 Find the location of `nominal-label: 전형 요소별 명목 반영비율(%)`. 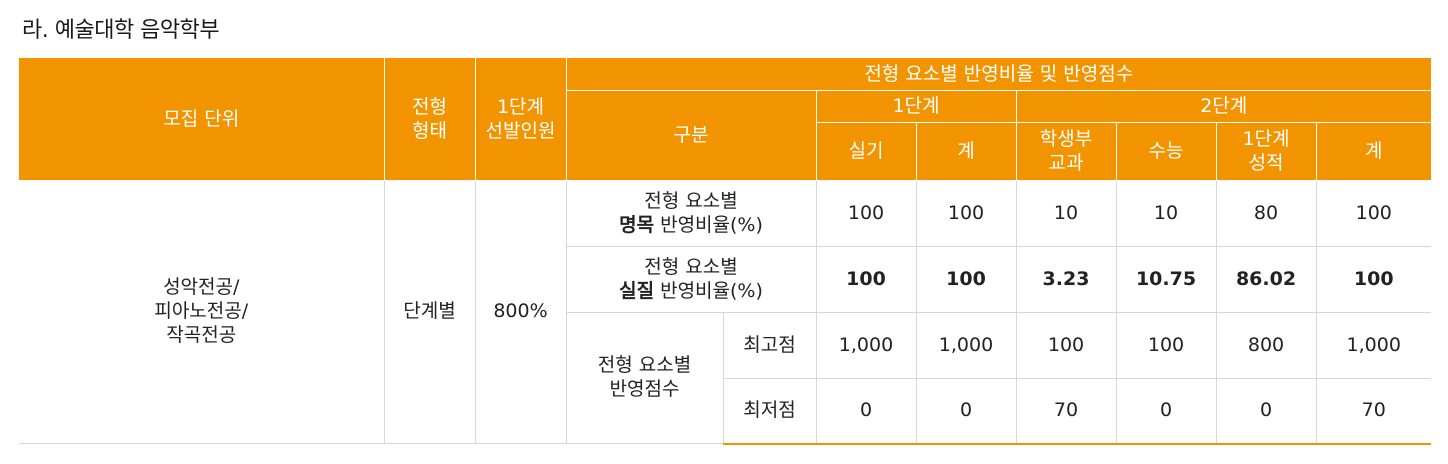

nominal-label: 전형 요소별 명목 반영비율(%) is located at coordinates (691, 213).